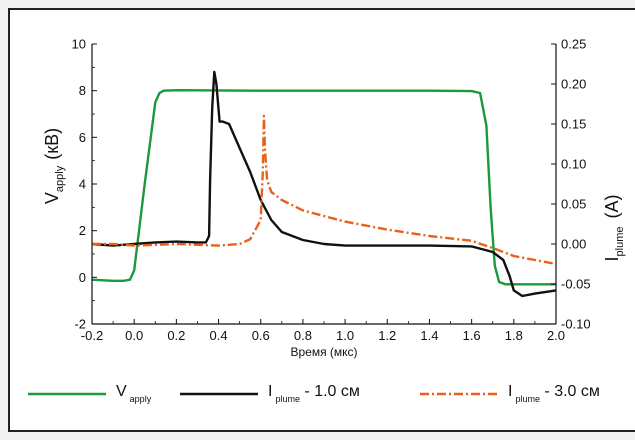  Describe the element at coordinates (556, 335) in the screenshot. I see `x-tick-label: 2.0` at that location.